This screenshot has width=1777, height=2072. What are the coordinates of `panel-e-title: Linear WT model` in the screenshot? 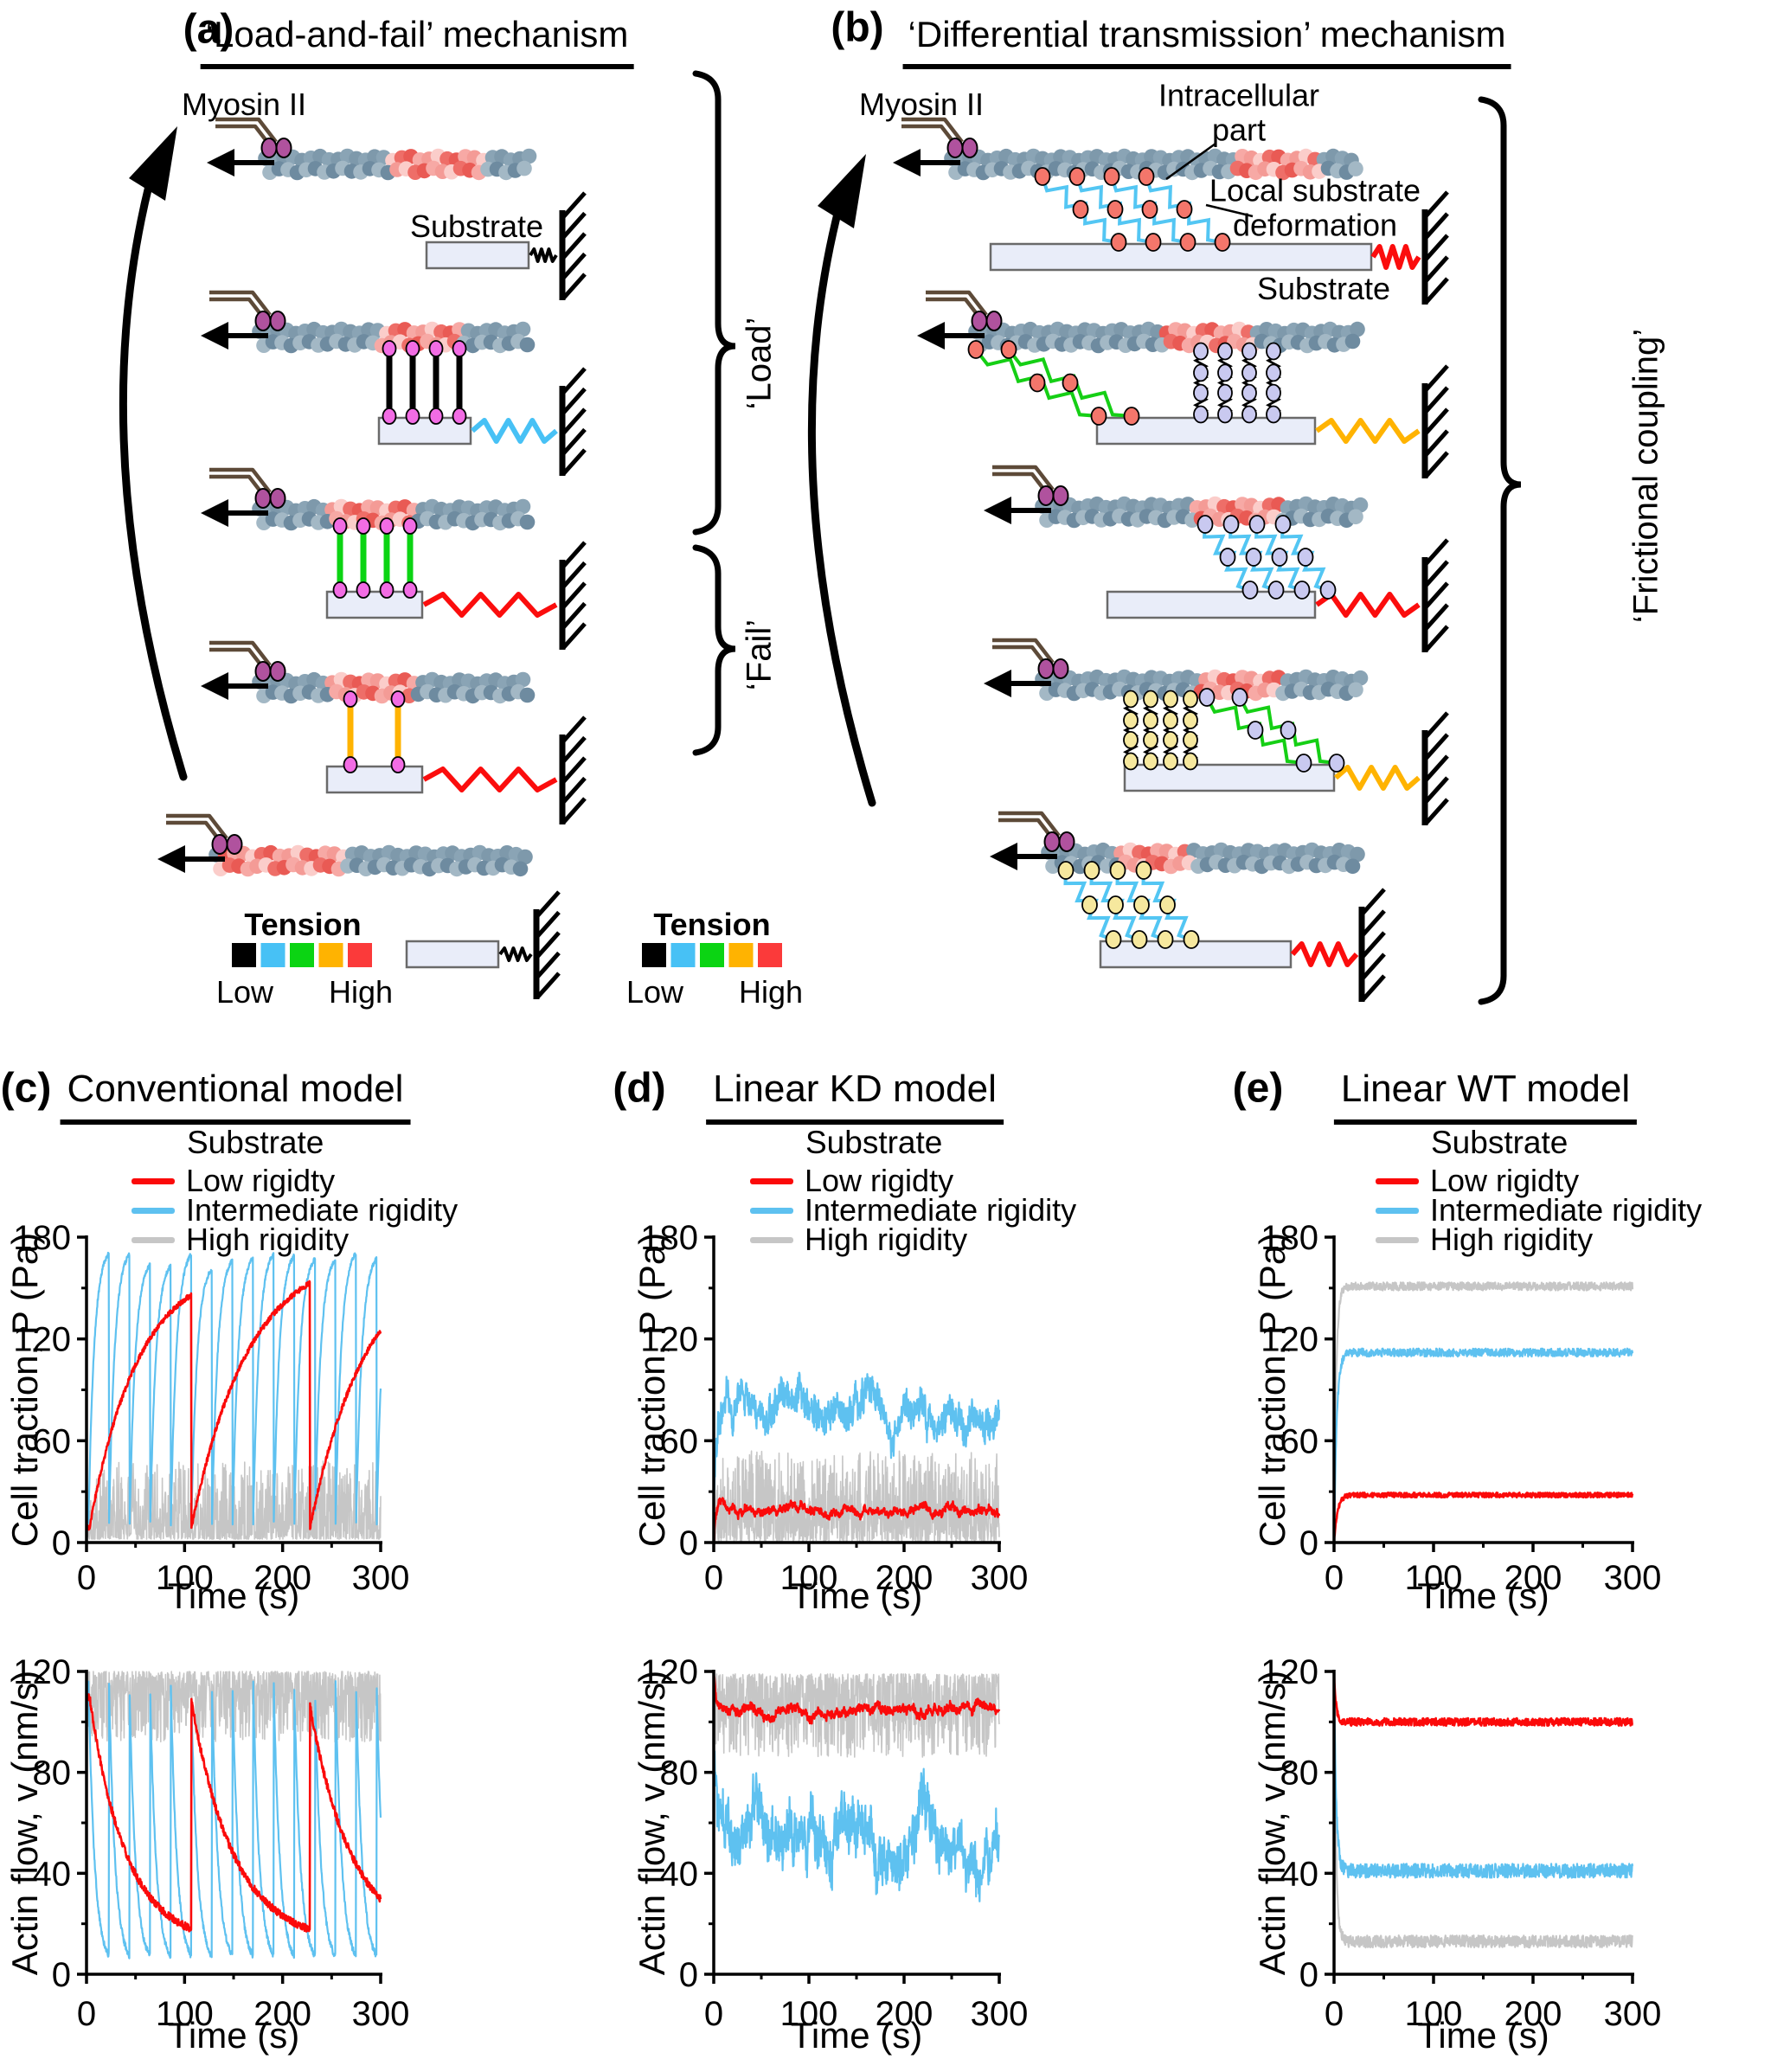 It's located at (1485, 1096).